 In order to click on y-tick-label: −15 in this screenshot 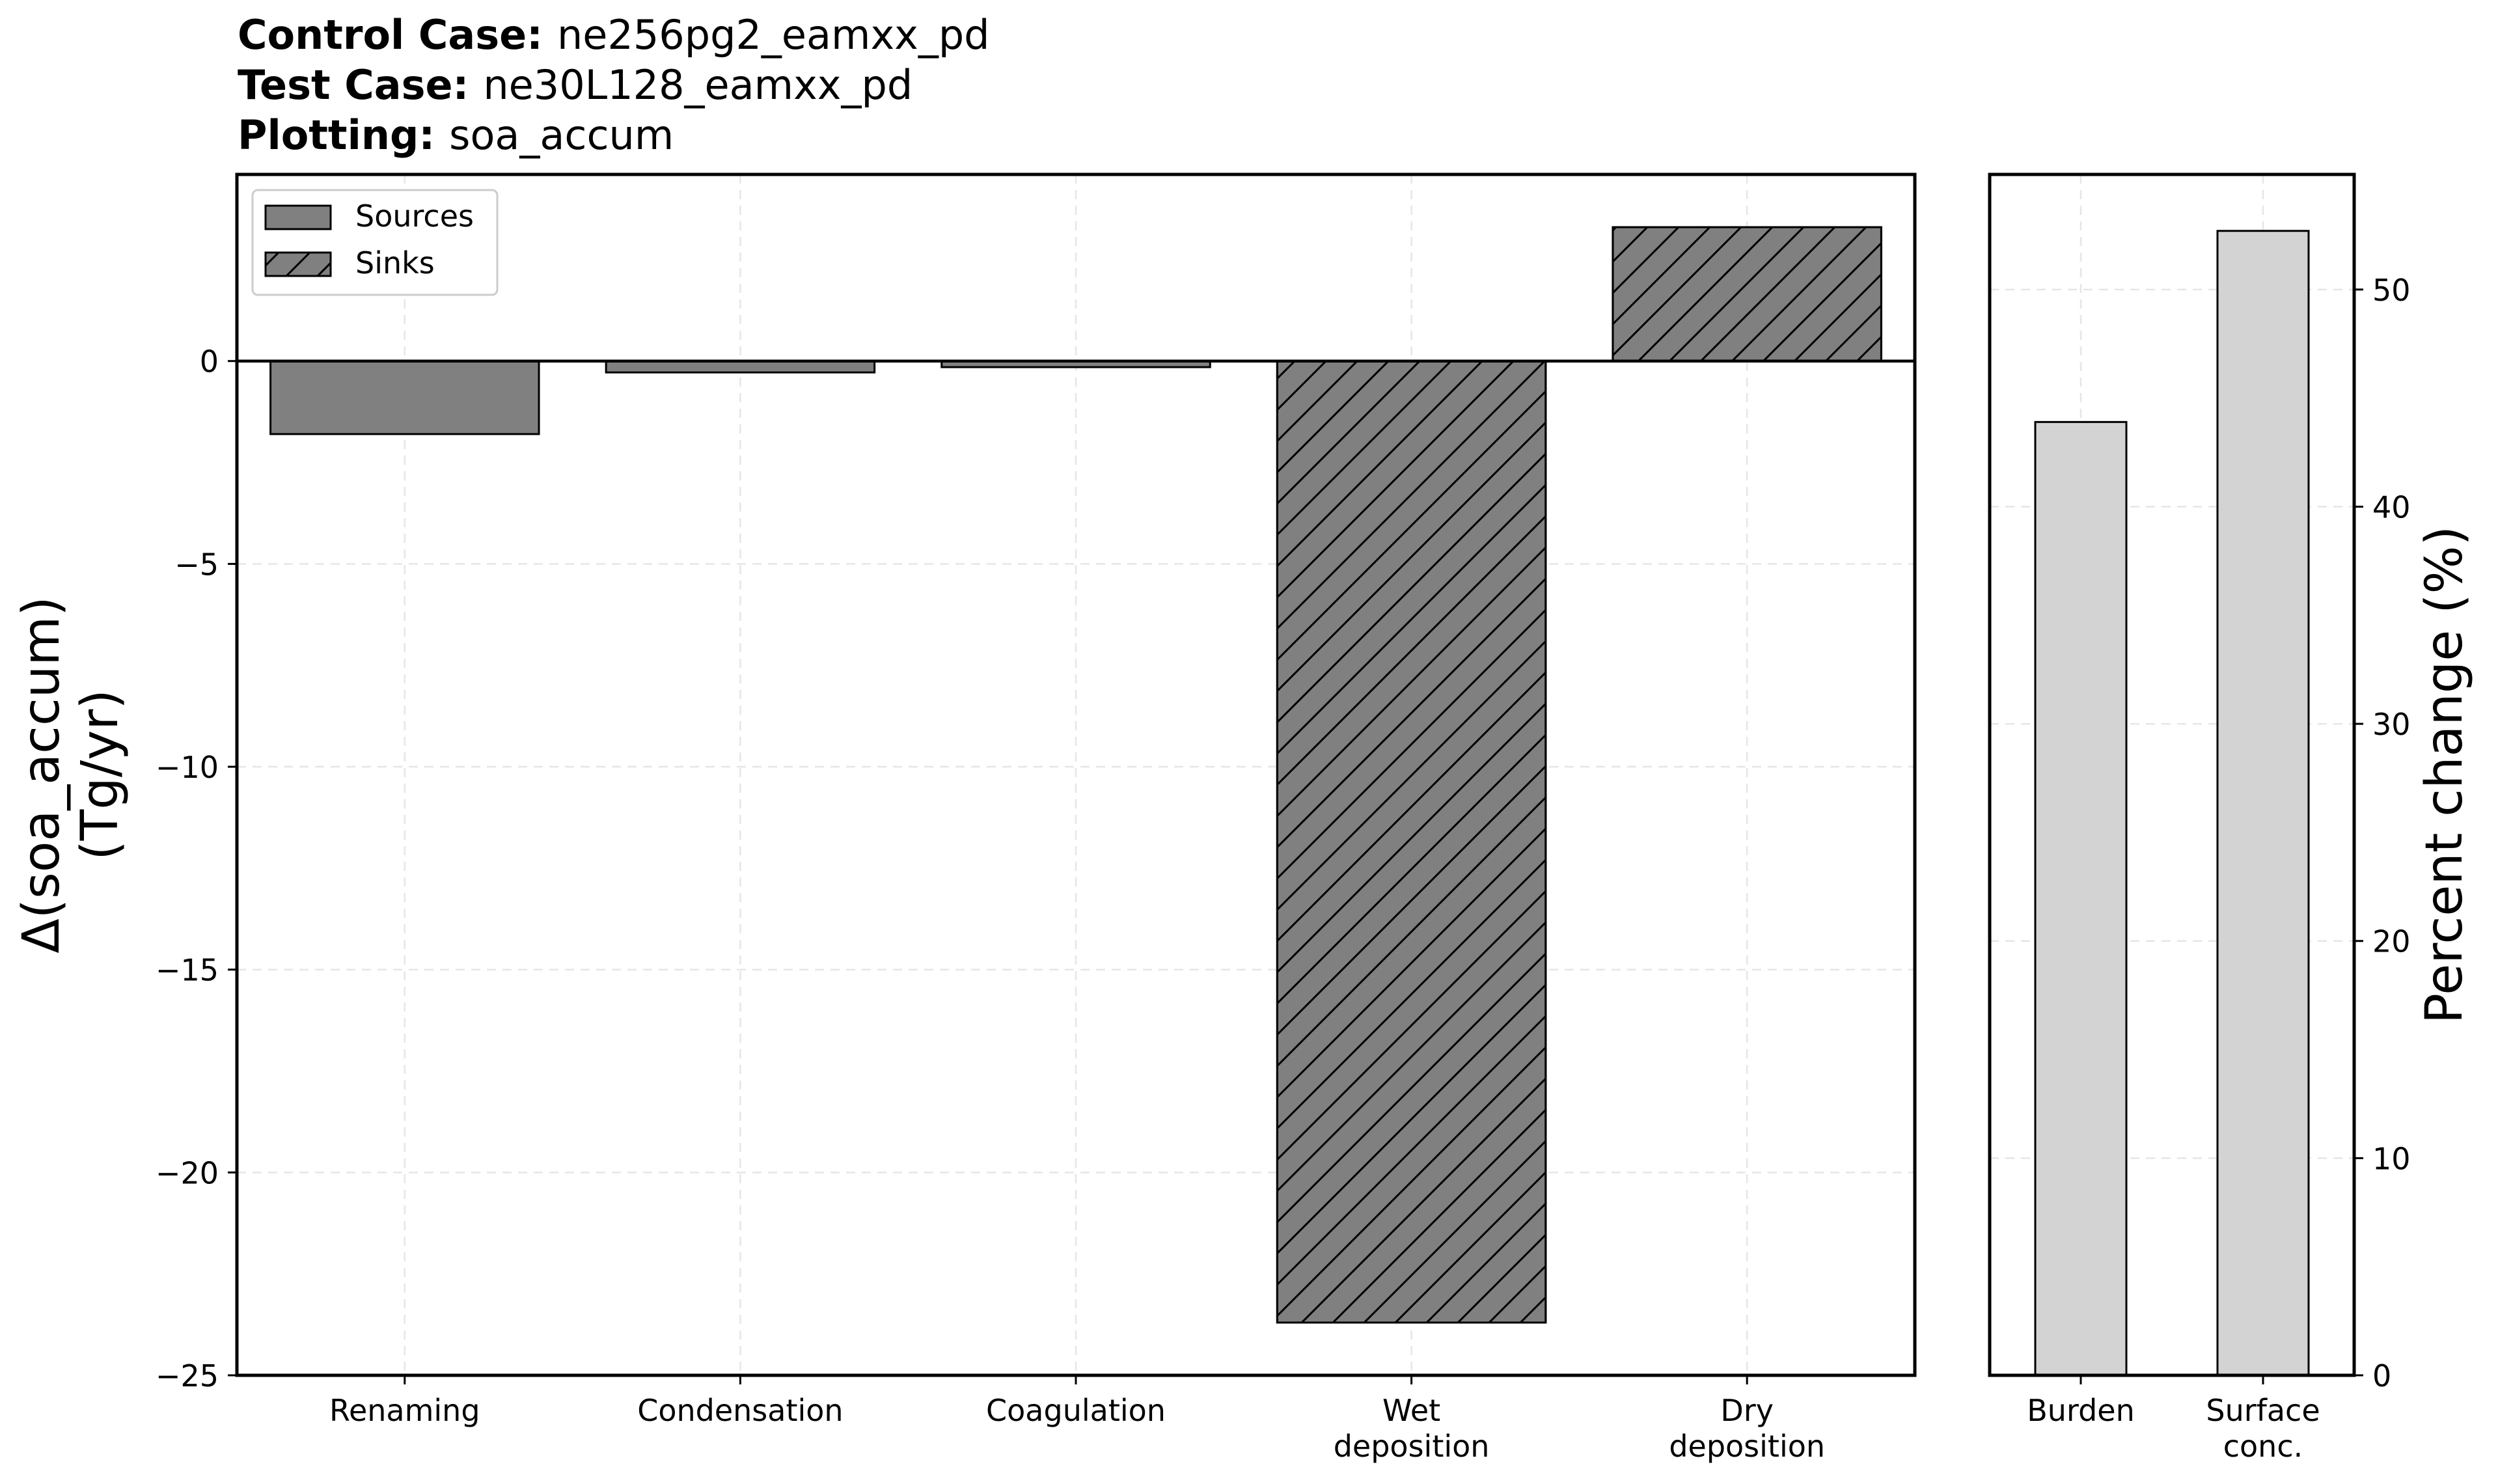, I will do `click(187, 970)`.